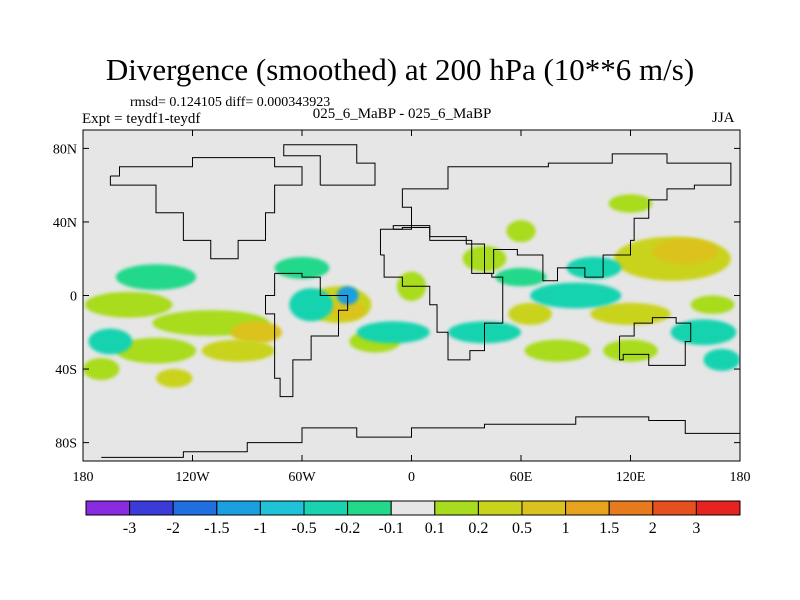 The height and width of the screenshot is (600, 800). I want to click on y-tick-label: 0, so click(73, 297).